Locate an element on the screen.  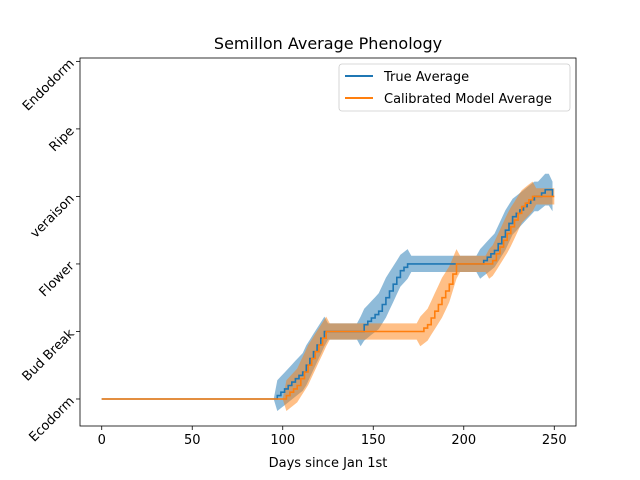
y-tick-label: Ecodorm is located at coordinates (52, 419).